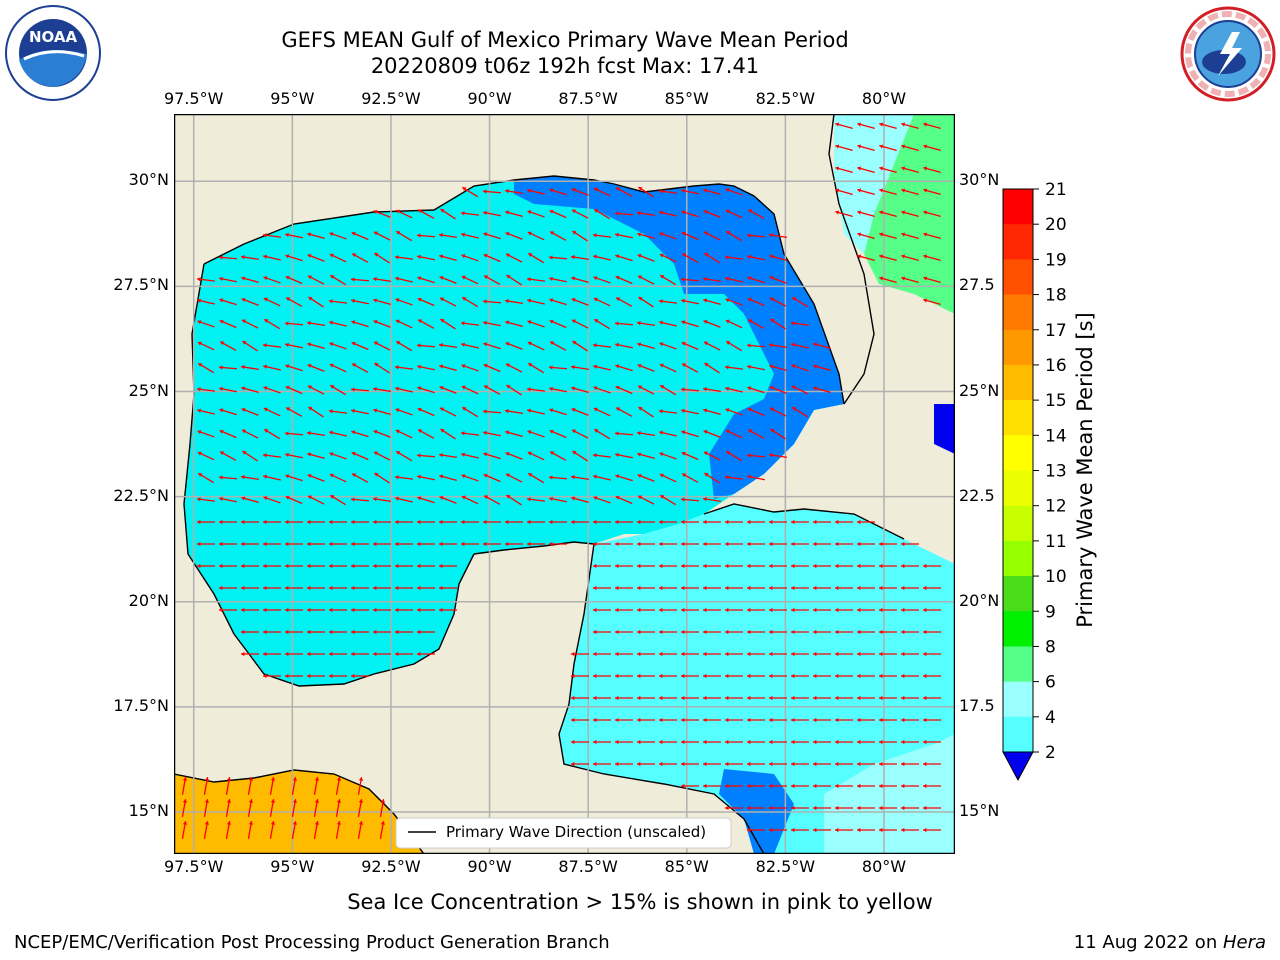  I want to click on colorbar-label: Primary Wave Mean Period [s], so click(1085, 470).